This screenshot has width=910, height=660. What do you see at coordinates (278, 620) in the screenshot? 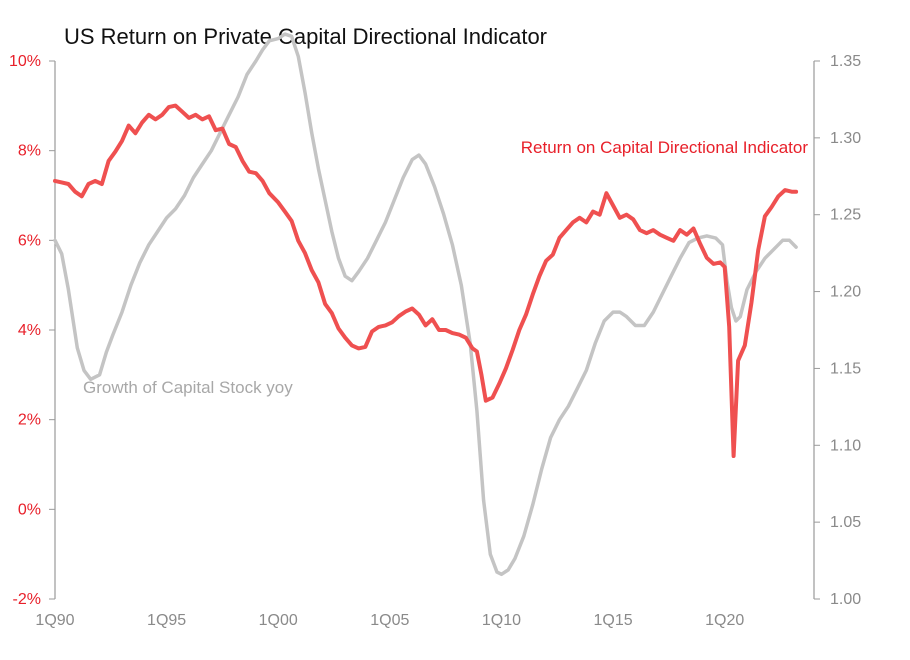
I see `x-tick-label: 1Q00` at bounding box center [278, 620].